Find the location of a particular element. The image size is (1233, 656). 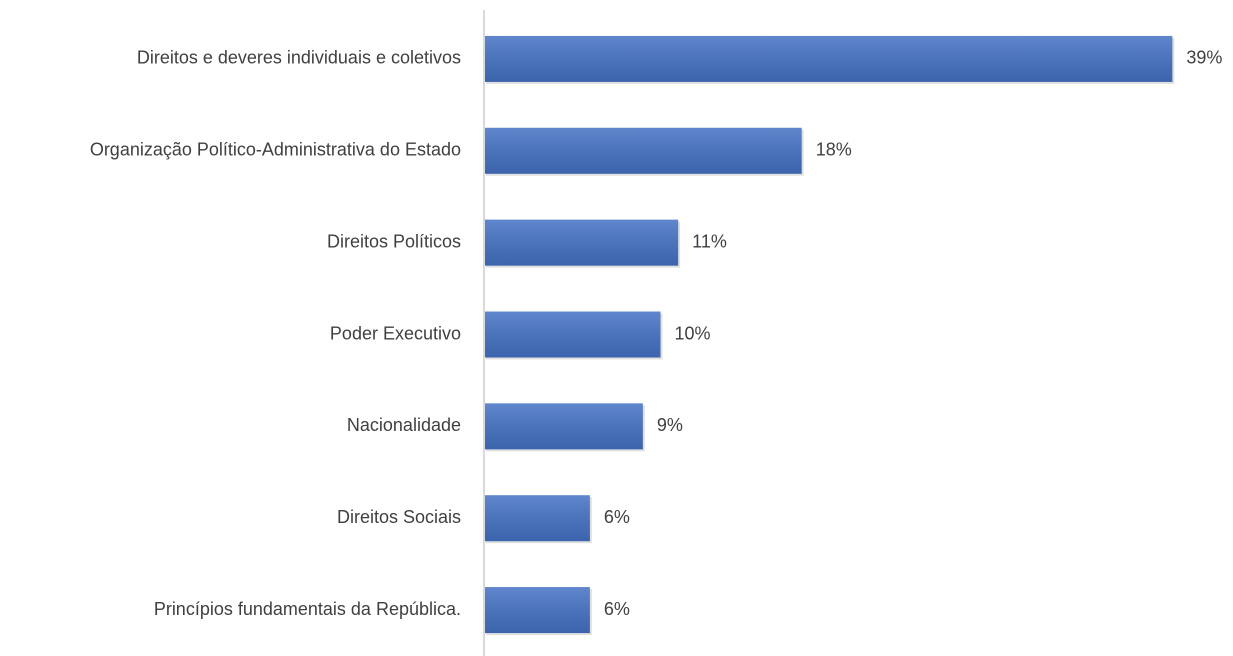

value-label: 11% is located at coordinates (709, 241).